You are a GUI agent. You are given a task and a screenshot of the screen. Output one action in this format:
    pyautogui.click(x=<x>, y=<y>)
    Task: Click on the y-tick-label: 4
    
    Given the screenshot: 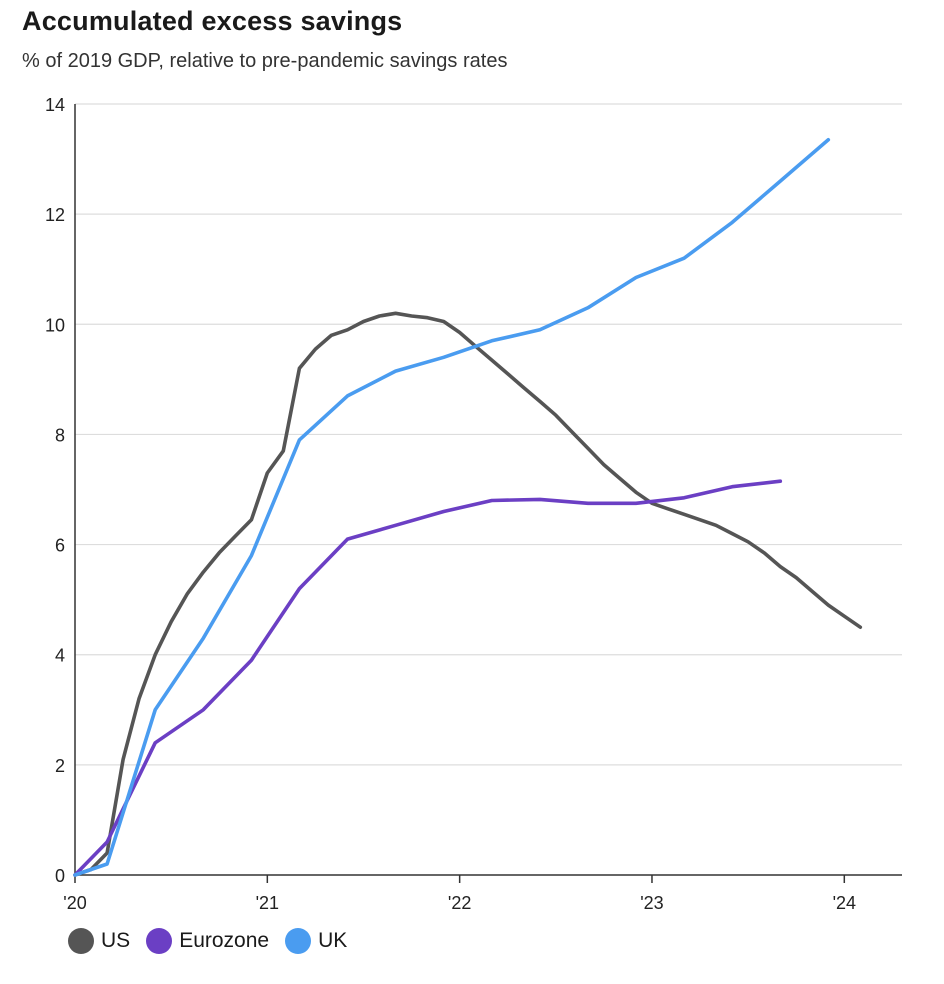 What is the action you would take?
    pyautogui.click(x=60, y=656)
    